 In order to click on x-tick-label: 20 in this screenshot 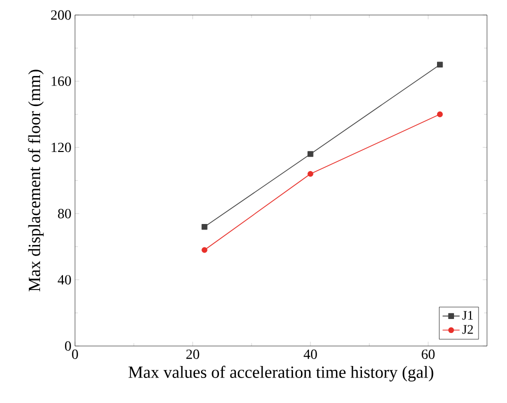, I will do `click(193, 354)`.